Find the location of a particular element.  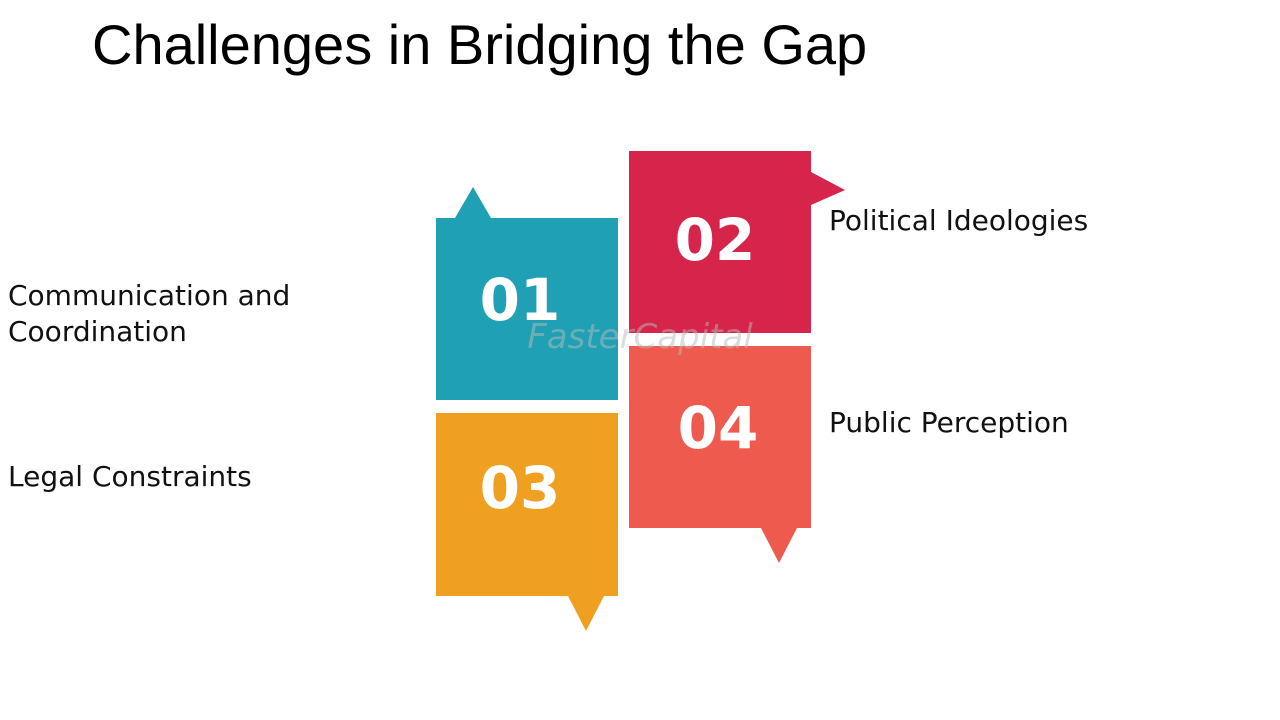

number: 01 is located at coordinates (520, 300).